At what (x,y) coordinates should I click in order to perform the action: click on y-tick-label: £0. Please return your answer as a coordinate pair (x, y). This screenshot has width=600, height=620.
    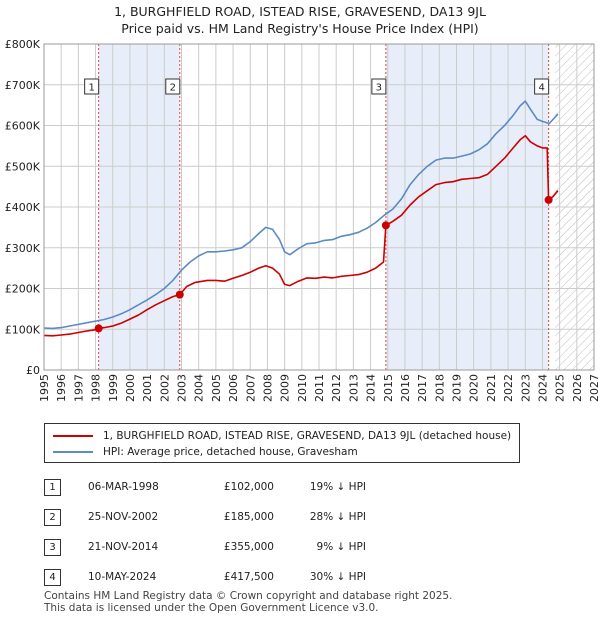
    Looking at the image, I should click on (33, 370).